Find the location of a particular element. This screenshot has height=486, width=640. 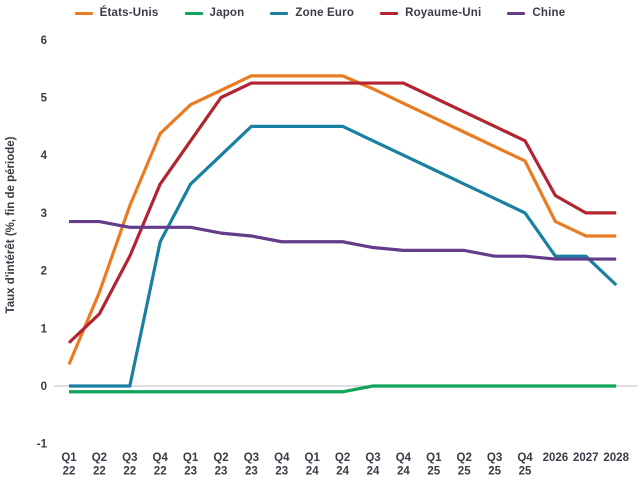

y-tick-label--1: -1 is located at coordinates (42, 445).